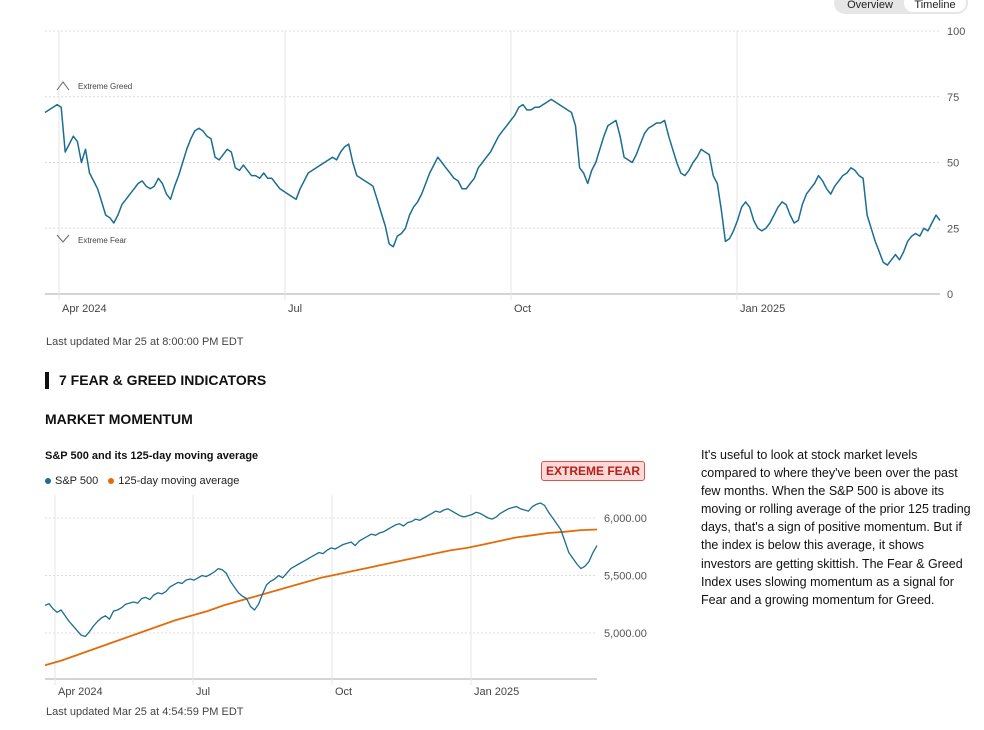 This screenshot has width=984, height=730. I want to click on momentum-y-tick-label: 6,000.00, so click(625, 519).